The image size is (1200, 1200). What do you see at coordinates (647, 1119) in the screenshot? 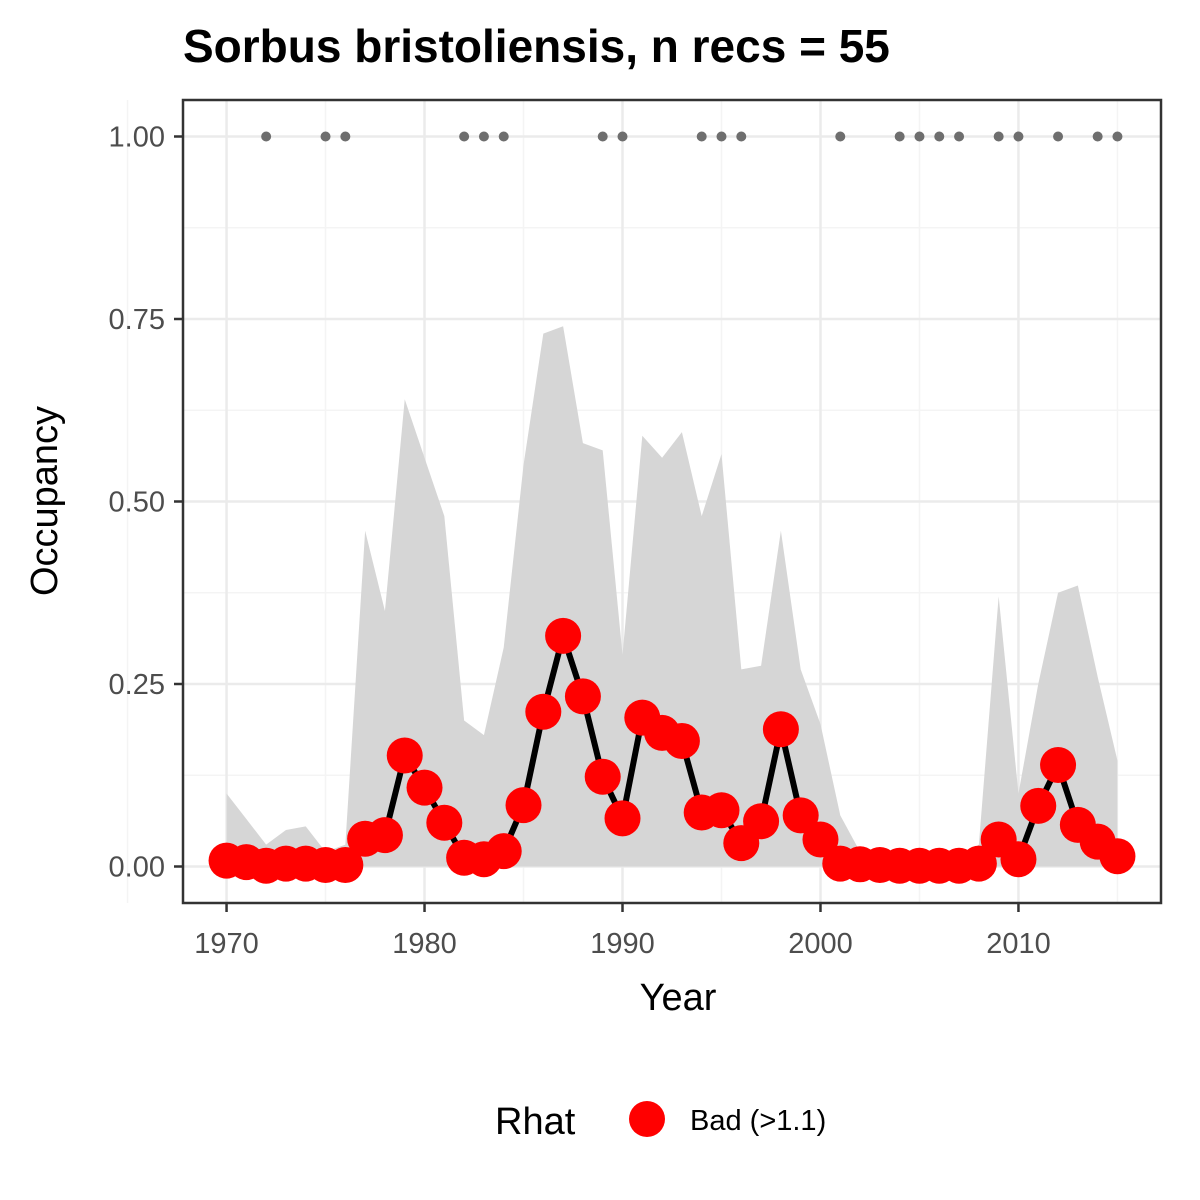
I see `legend-key-bad` at bounding box center [647, 1119].